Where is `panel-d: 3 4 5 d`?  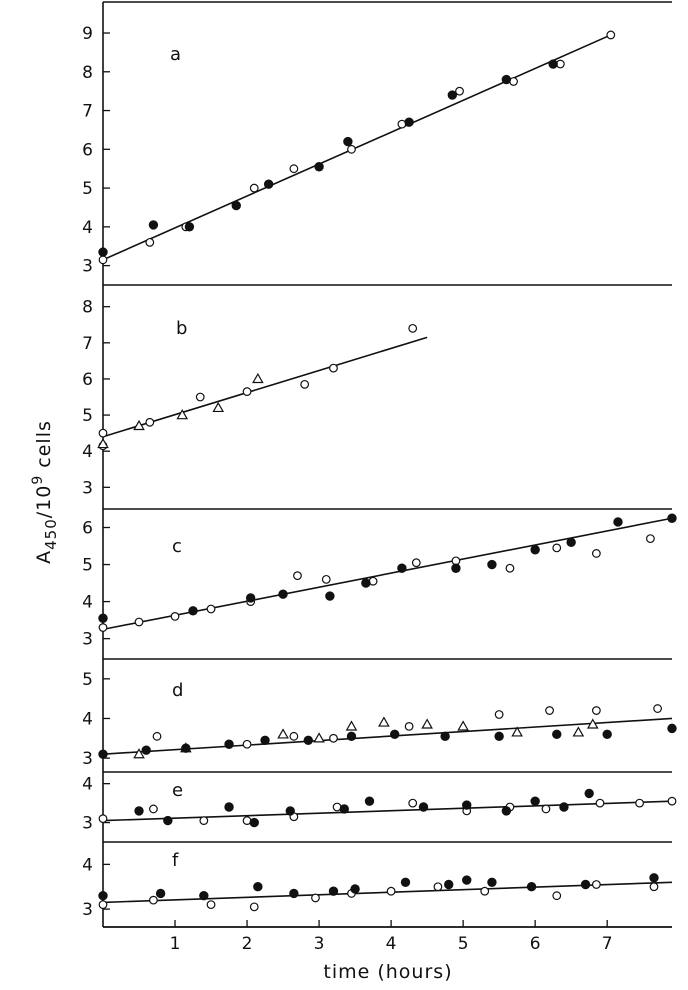 panel-d: 3 4 5 d is located at coordinates (379, 716).